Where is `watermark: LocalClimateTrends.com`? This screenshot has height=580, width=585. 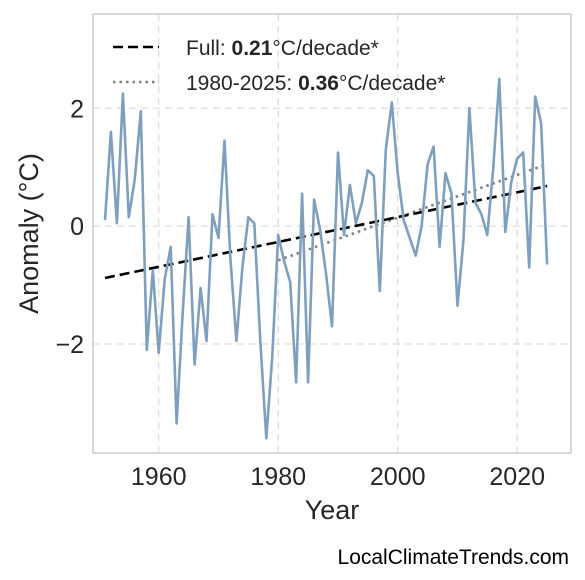 watermark: LocalClimateTrends.com is located at coordinates (453, 557).